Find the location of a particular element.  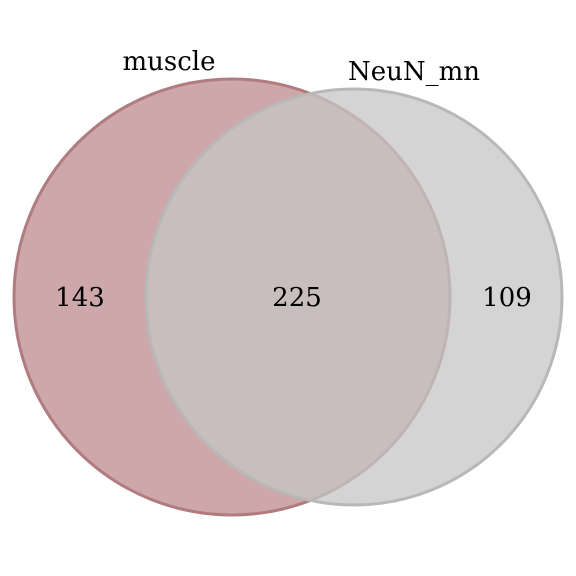

set-label-neun-mn: NeuN_mn is located at coordinates (414, 72).